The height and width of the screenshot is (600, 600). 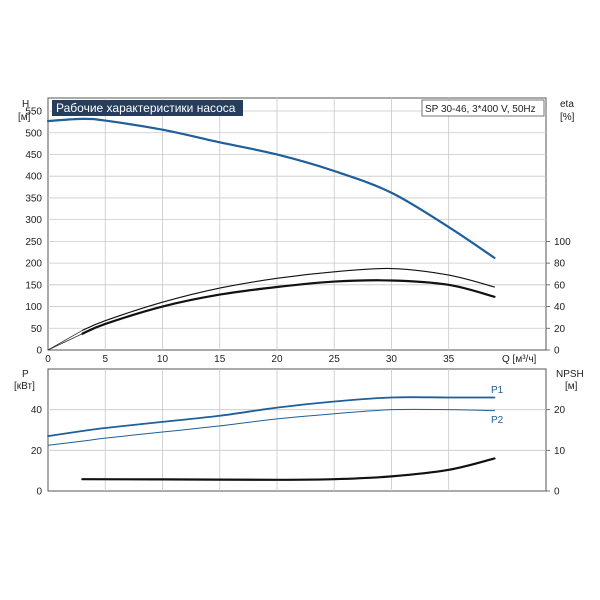 I want to click on y-left-tick-label: 300, so click(x=33, y=220).